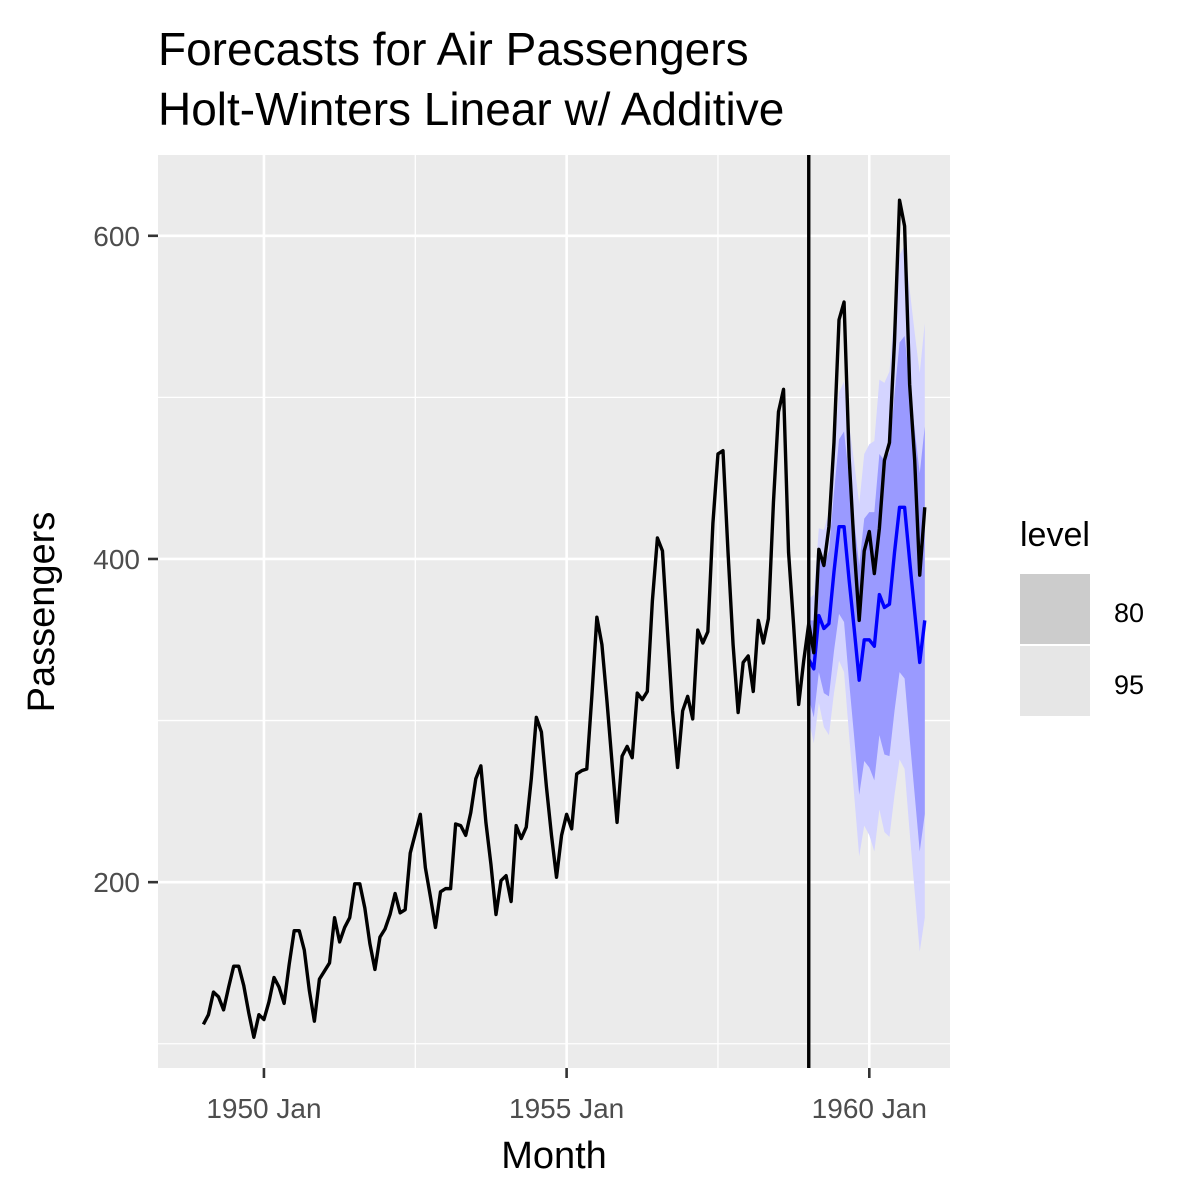  What do you see at coordinates (263, 1108) in the screenshot?
I see `x-tick-label: 1950 Jan` at bounding box center [263, 1108].